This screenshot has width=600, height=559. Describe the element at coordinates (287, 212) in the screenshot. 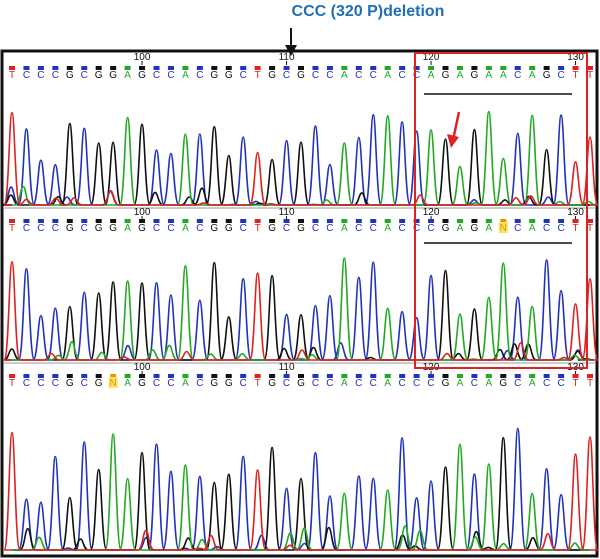

I see `position-label: 110` at that location.